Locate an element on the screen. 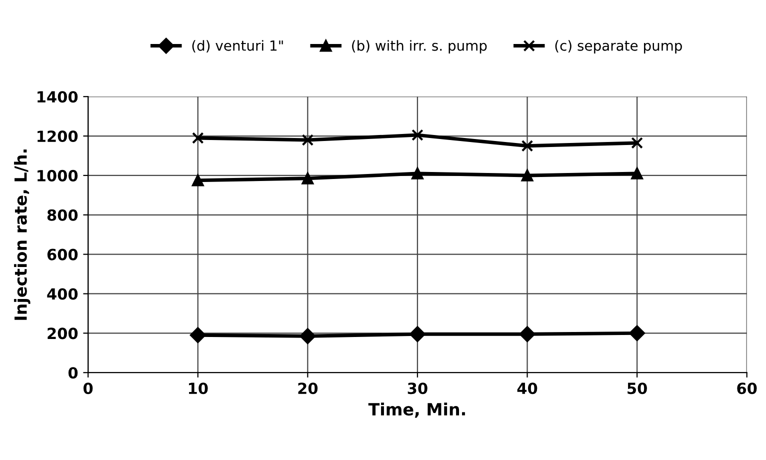 Image resolution: width=766 pixels, height=460 pixels. x-tick-label: 60 is located at coordinates (747, 388).